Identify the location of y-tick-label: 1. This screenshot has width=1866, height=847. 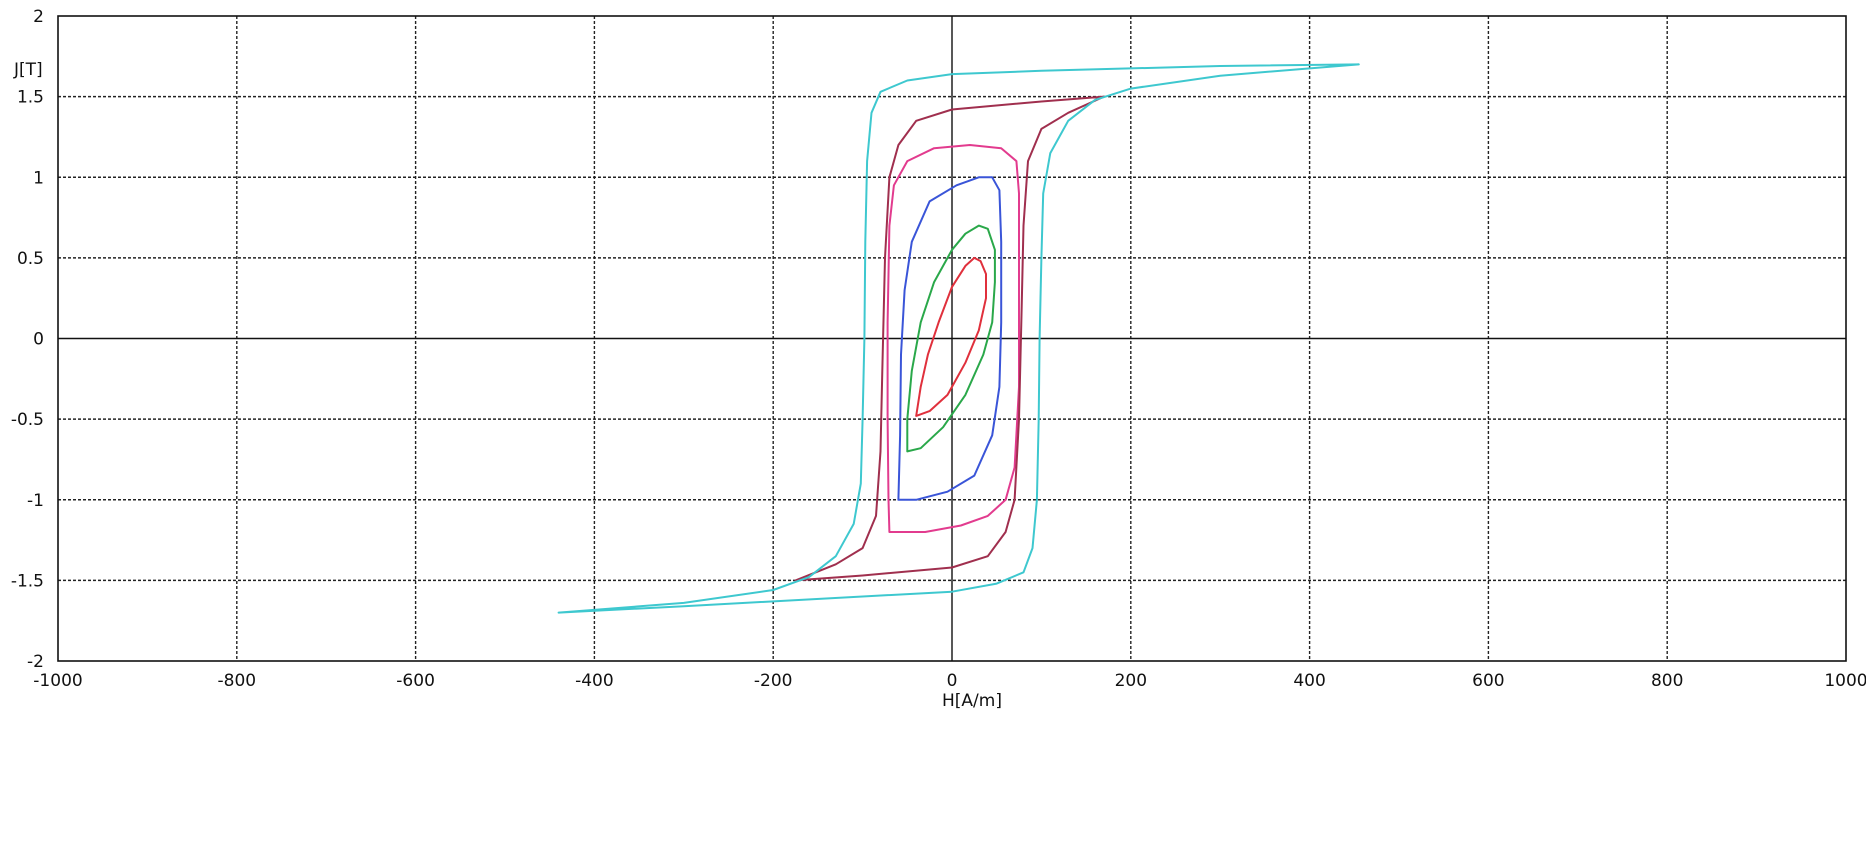
(38, 178).